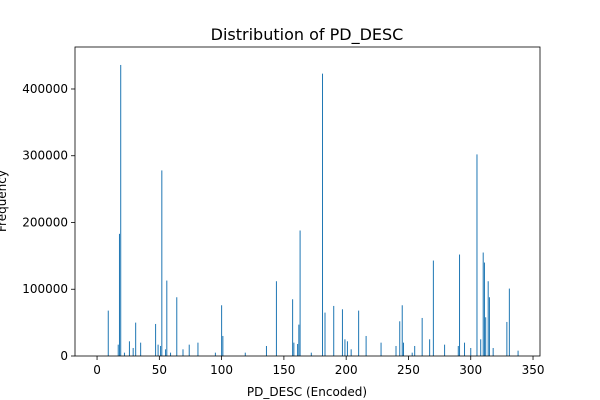 This screenshot has height=400, width=600. I want to click on x-tick-label: 300, so click(470, 370).